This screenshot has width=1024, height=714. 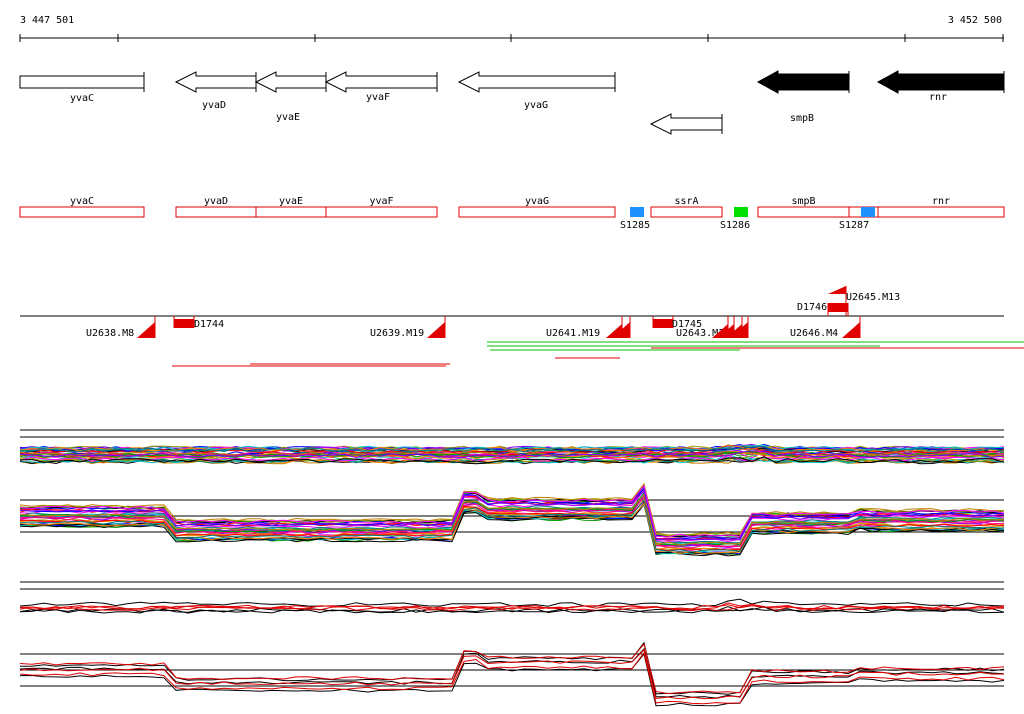 What do you see at coordinates (747, 219) in the screenshot?
I see `site-track: S1285 S1286 S1287` at bounding box center [747, 219].